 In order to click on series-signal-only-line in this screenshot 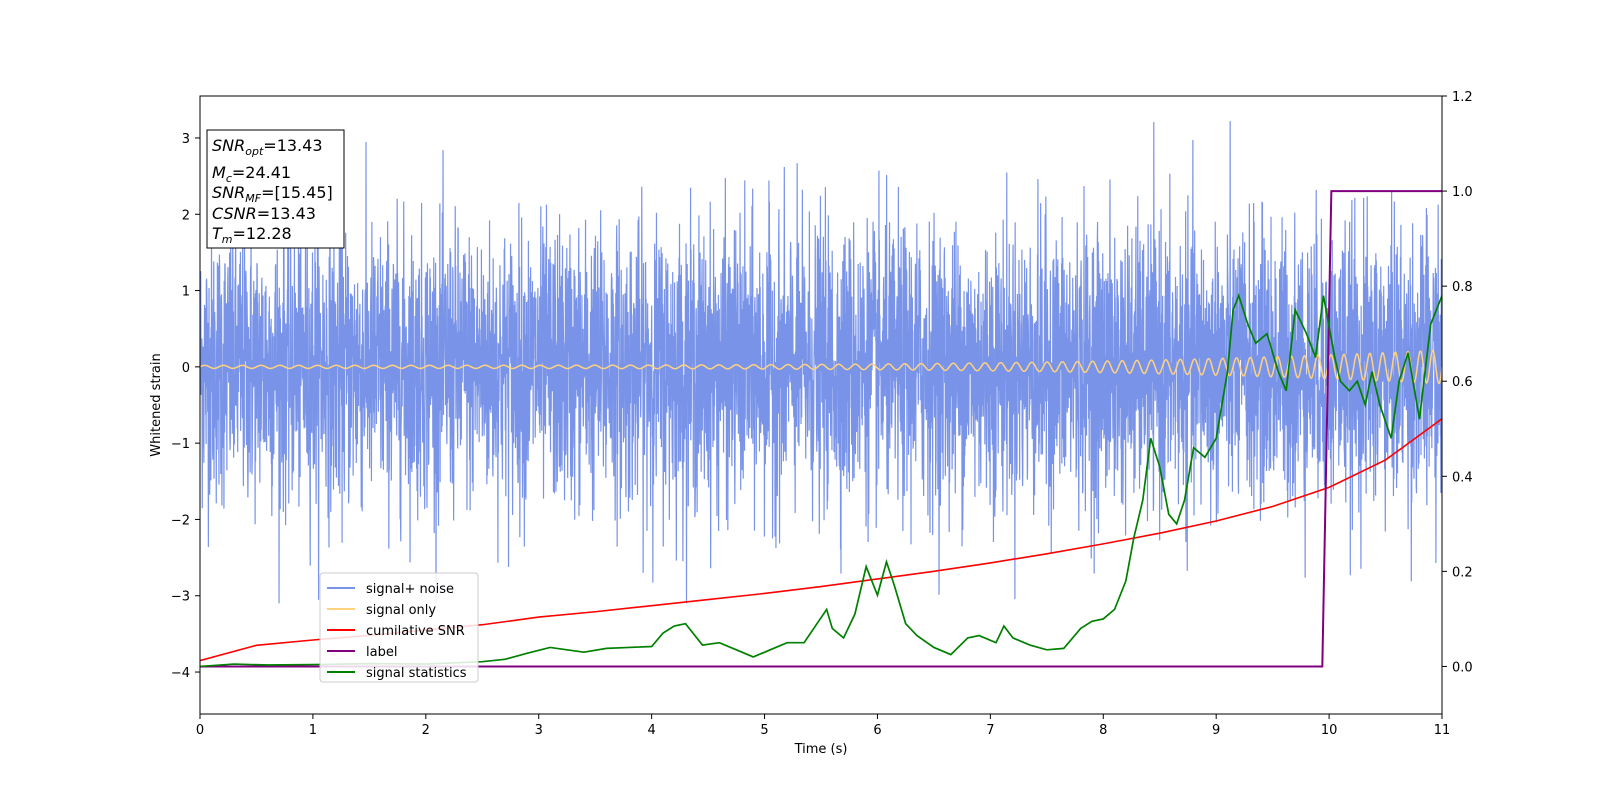, I will do `click(821, 367)`.